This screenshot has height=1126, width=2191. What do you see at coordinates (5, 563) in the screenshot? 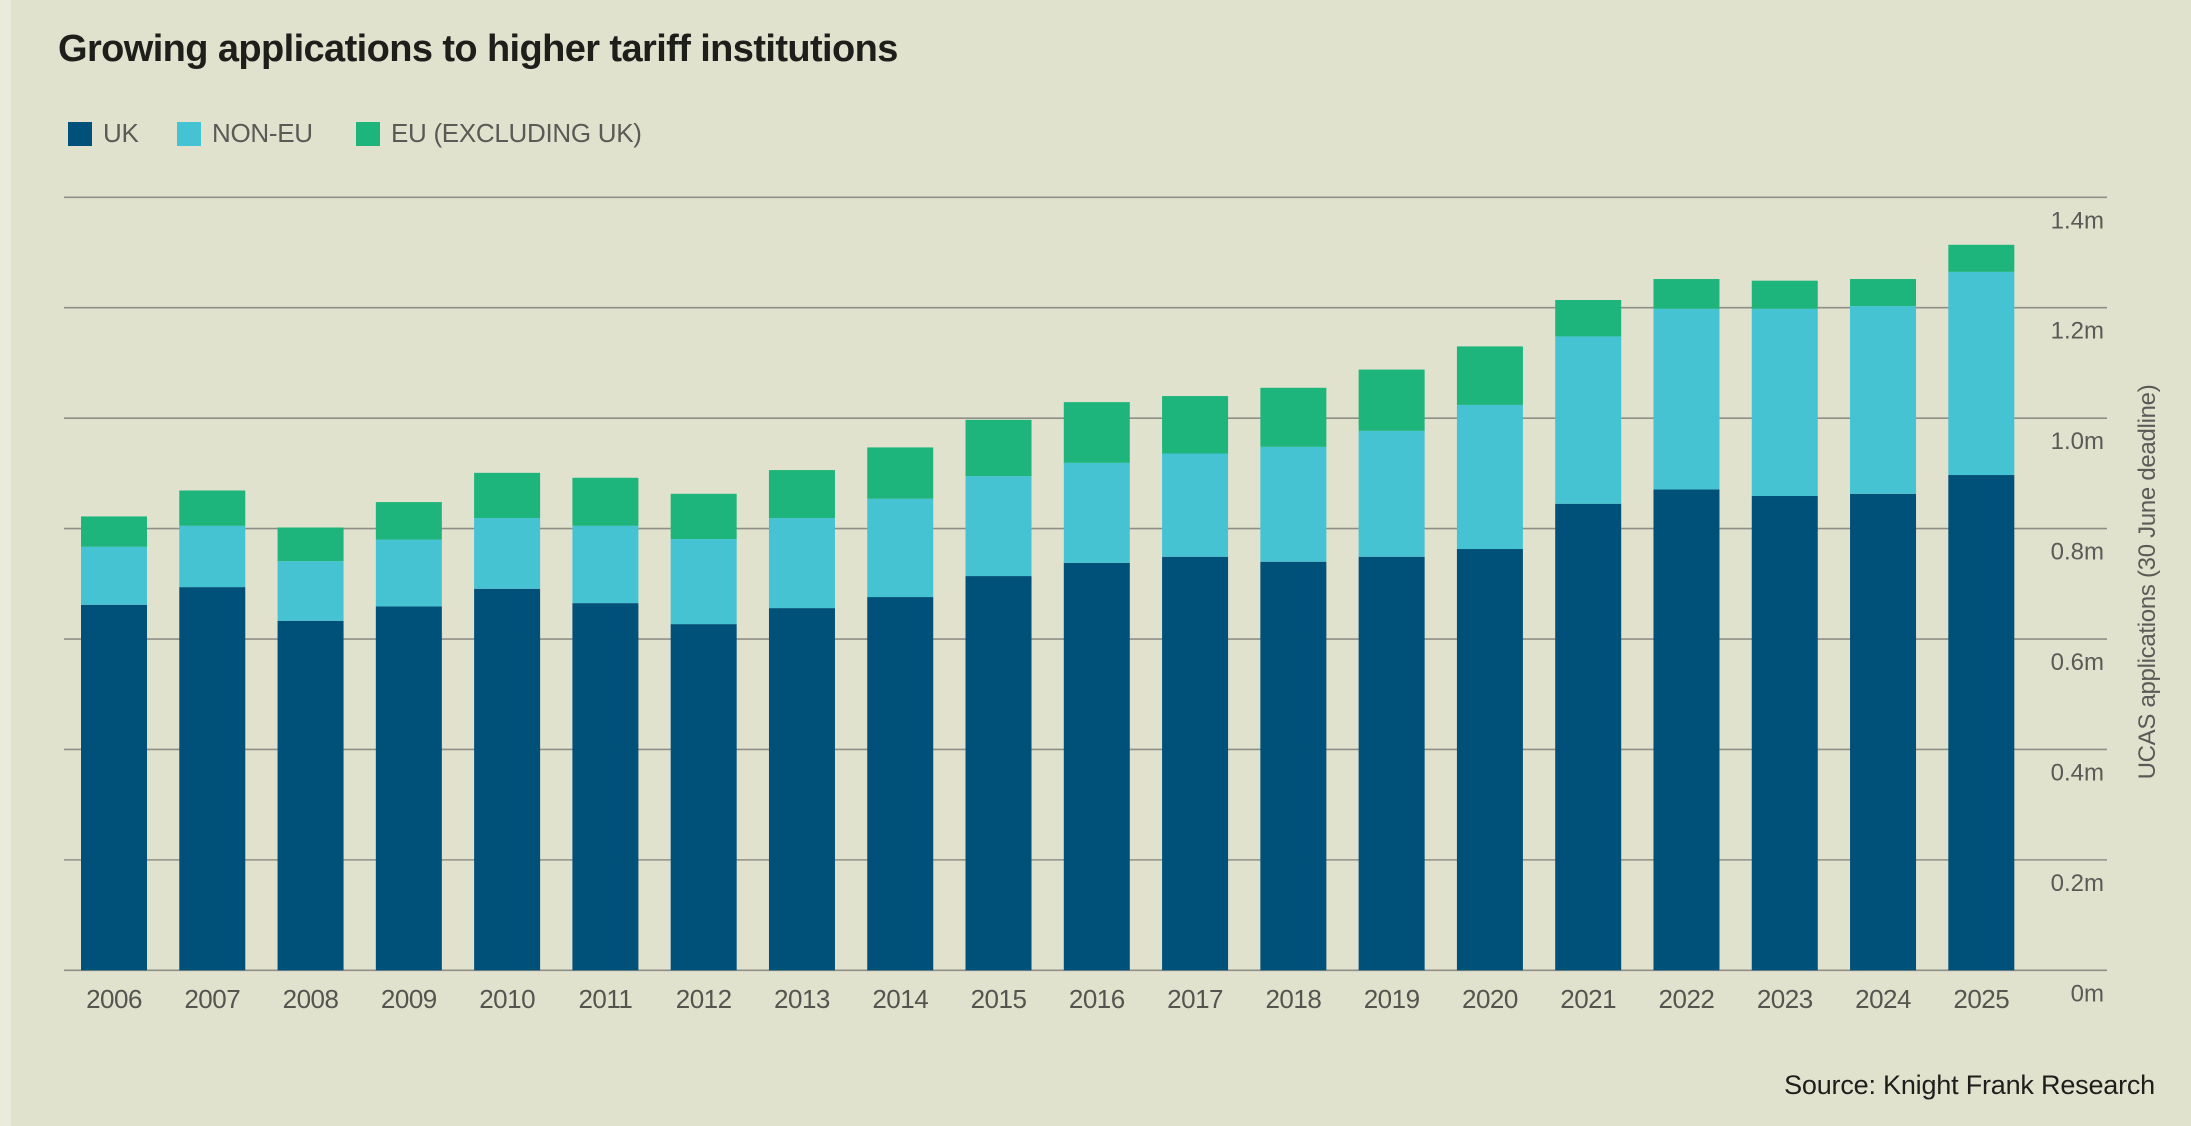
I see `left-edge-strip` at bounding box center [5, 563].